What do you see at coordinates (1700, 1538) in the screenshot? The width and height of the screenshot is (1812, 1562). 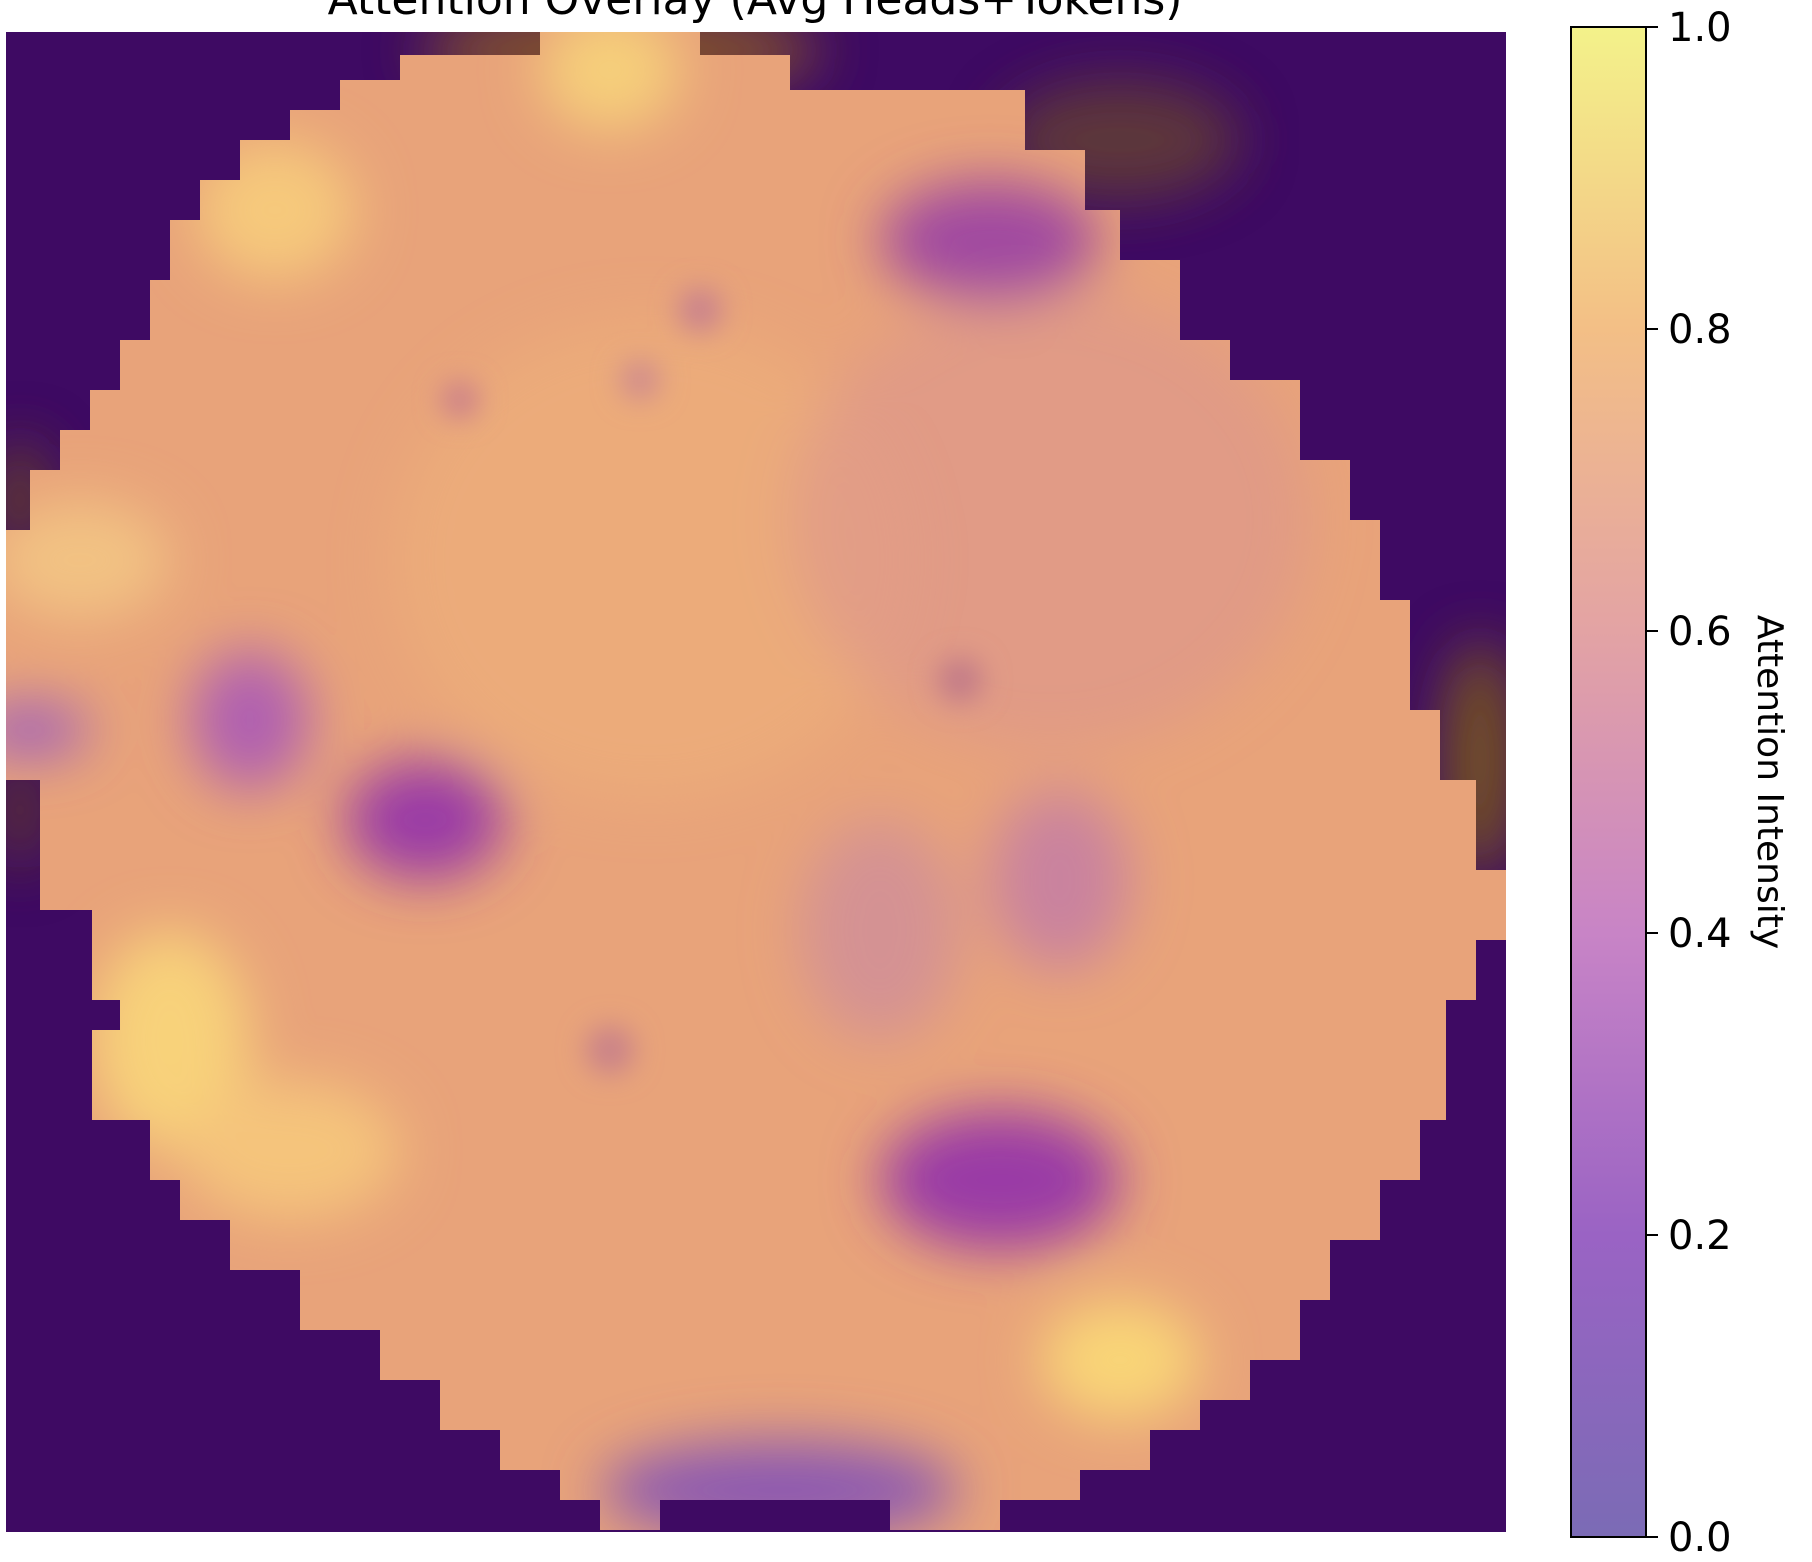 I see `colorbar-tick-label: 0.0` at bounding box center [1700, 1538].